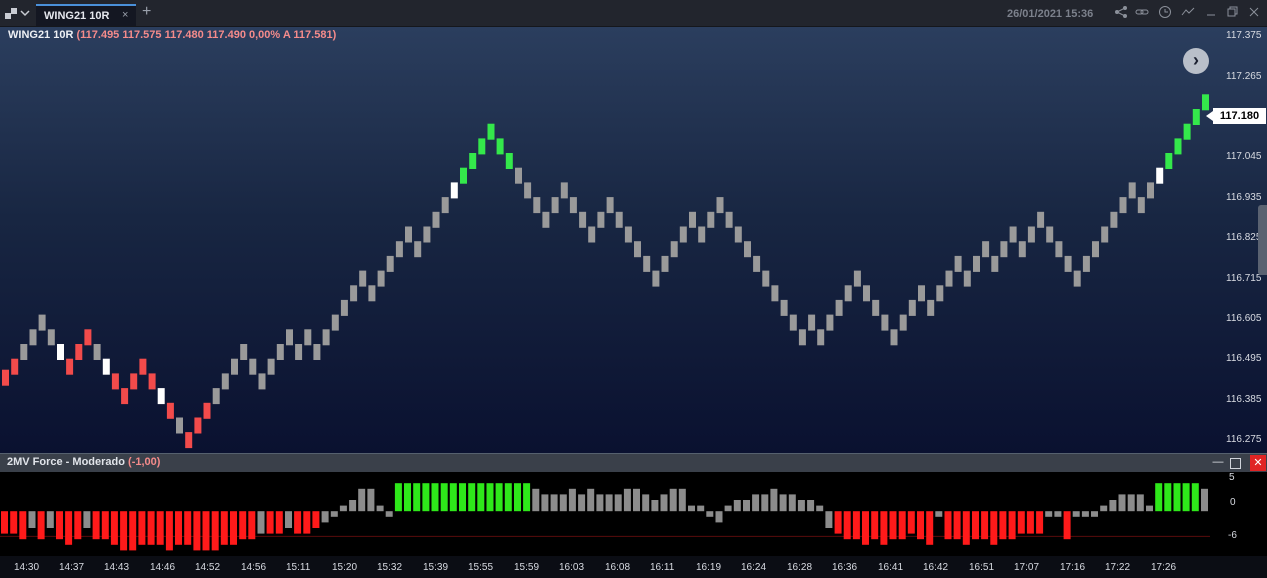  What do you see at coordinates (1232, 535) in the screenshot?
I see `indicator-tick-minus6: -6` at bounding box center [1232, 535].